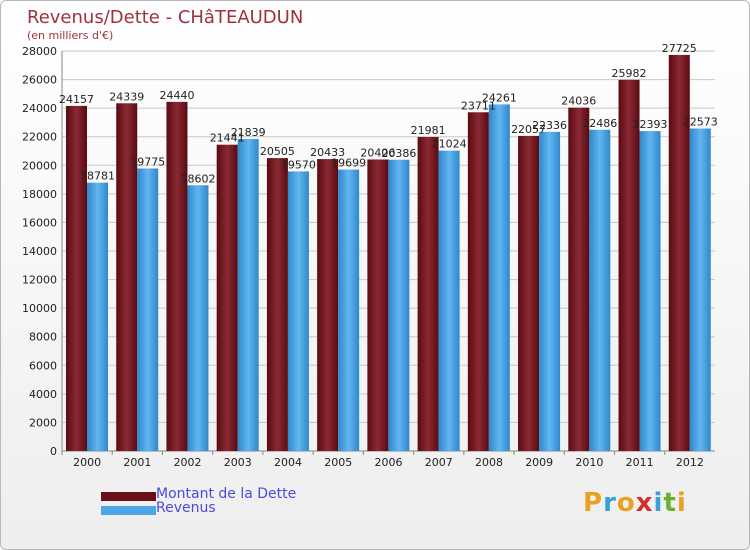 Image resolution: width=750 pixels, height=550 pixels. Describe the element at coordinates (227, 138) in the screenshot. I see `data-label: 21441` at that location.